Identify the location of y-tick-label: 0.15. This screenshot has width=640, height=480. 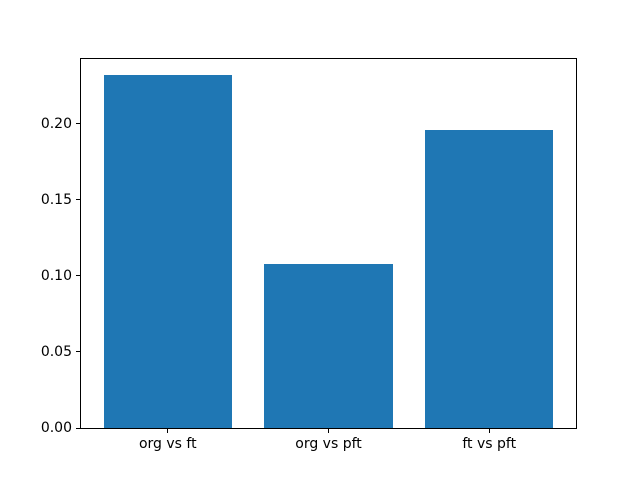
(56, 199).